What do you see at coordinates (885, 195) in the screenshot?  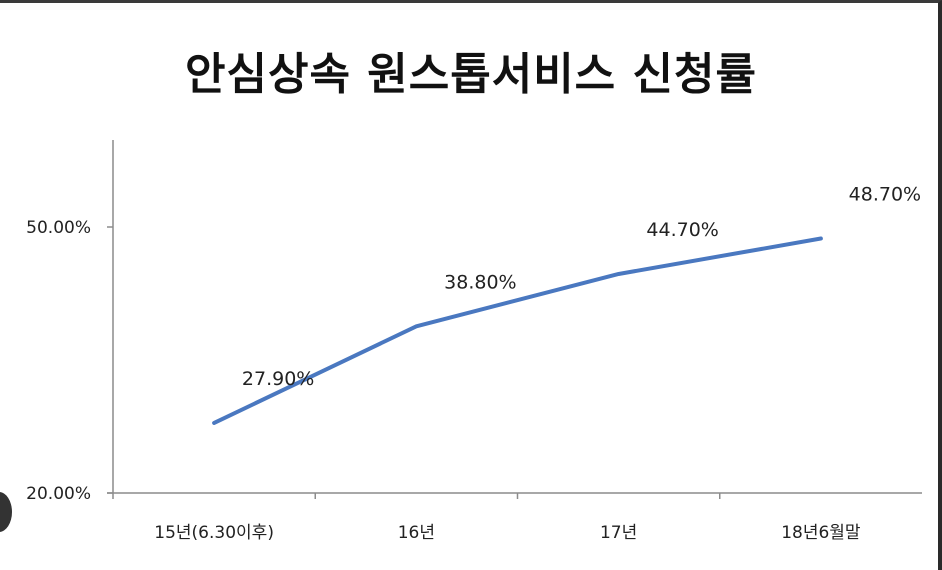 I see `data-label: 48.70%` at bounding box center [885, 195].